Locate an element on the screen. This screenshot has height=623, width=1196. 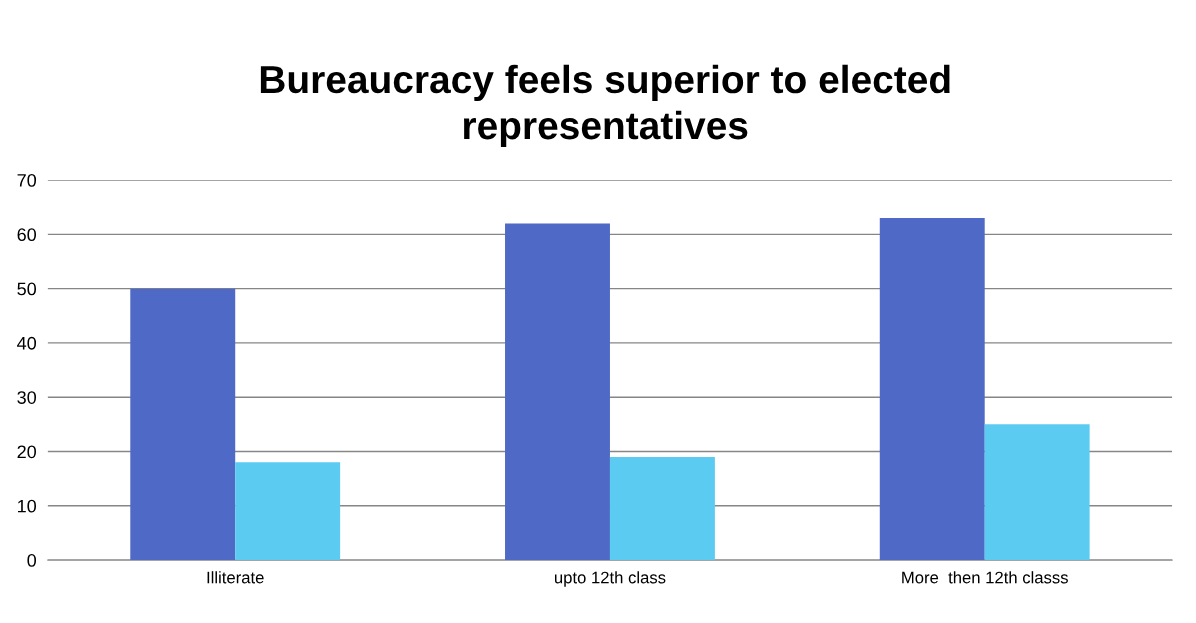
y-tick-label: 70 is located at coordinates (27, 180).